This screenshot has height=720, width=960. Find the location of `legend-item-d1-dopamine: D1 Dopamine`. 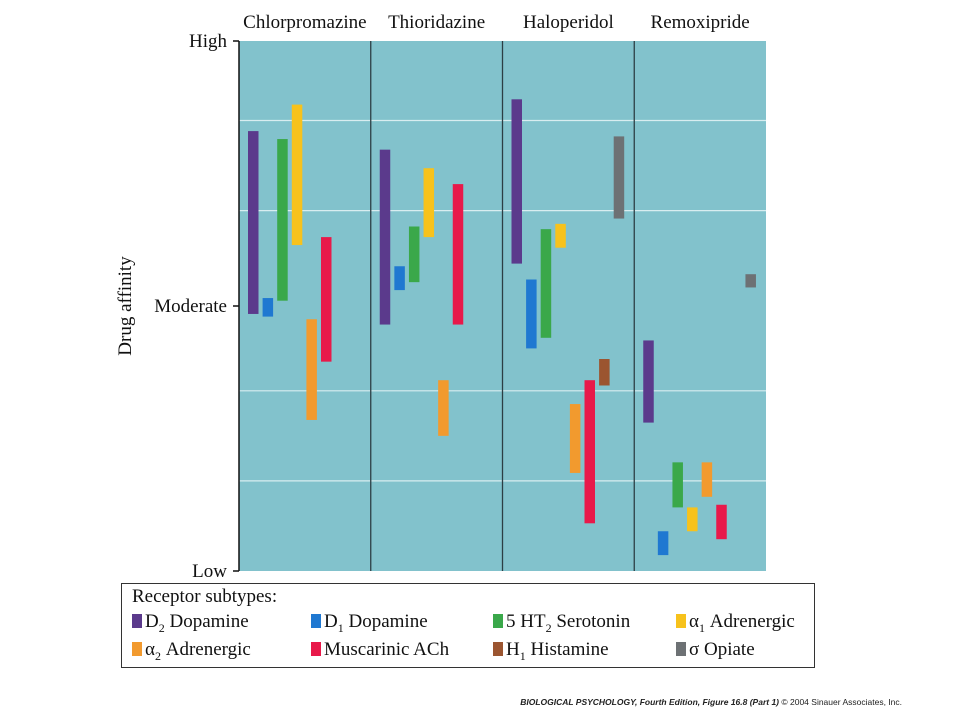

legend-item-d1-dopamine: D1 Dopamine is located at coordinates (369, 623).